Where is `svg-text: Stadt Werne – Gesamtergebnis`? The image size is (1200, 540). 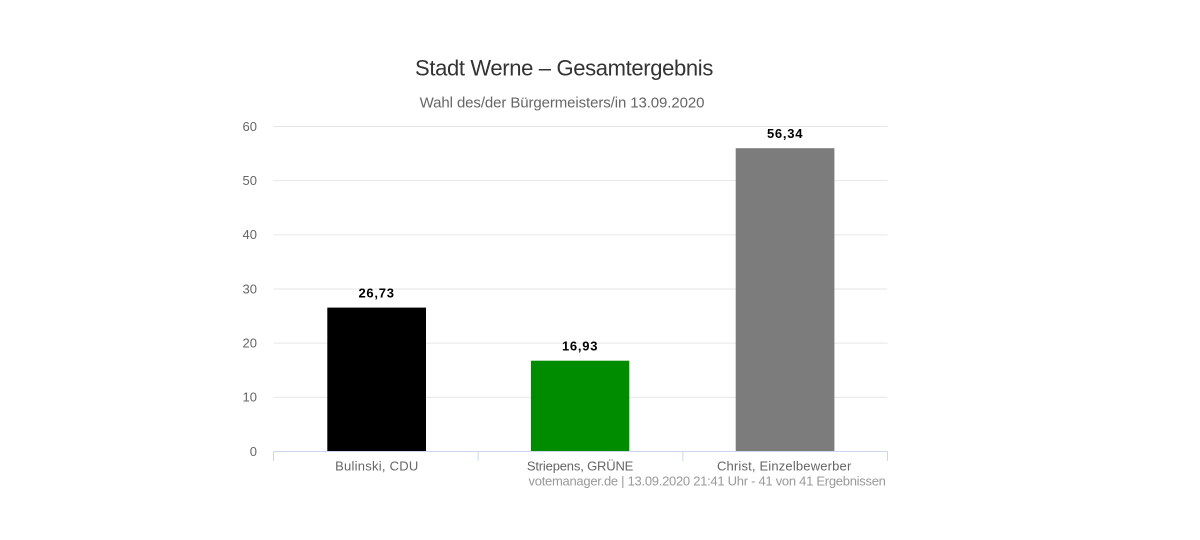 svg-text: Stadt Werne – Gesamtergebnis is located at coordinates (564, 68).